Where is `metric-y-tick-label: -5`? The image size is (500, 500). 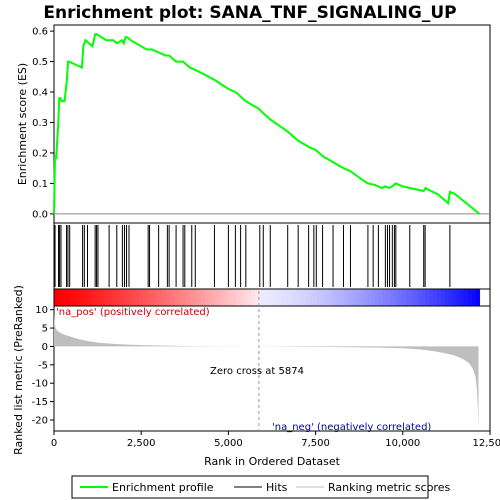
metric-y-tick-label: -5 is located at coordinates (43, 365).